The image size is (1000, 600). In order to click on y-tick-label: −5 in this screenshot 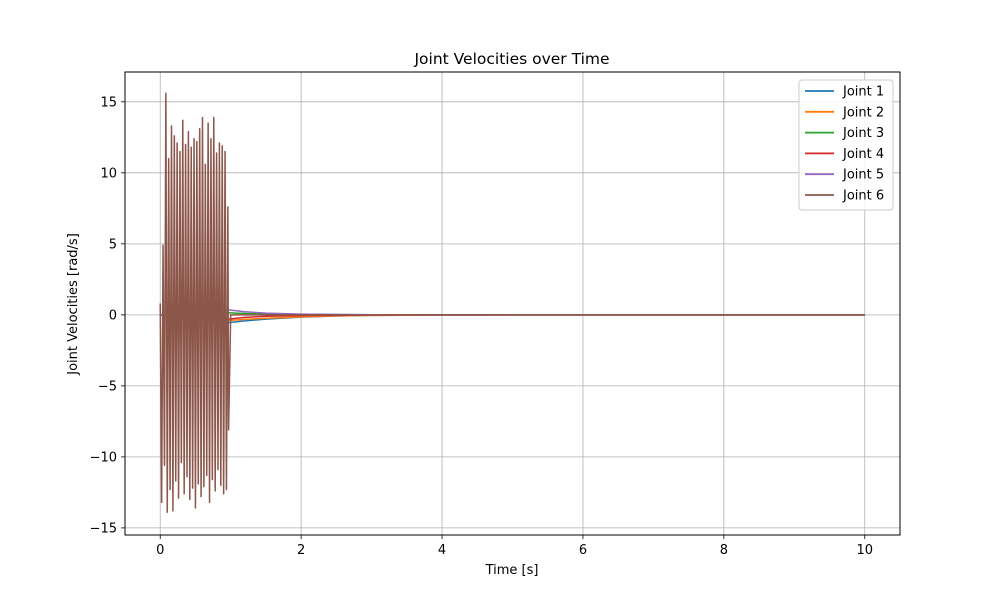, I will do `click(107, 386)`.